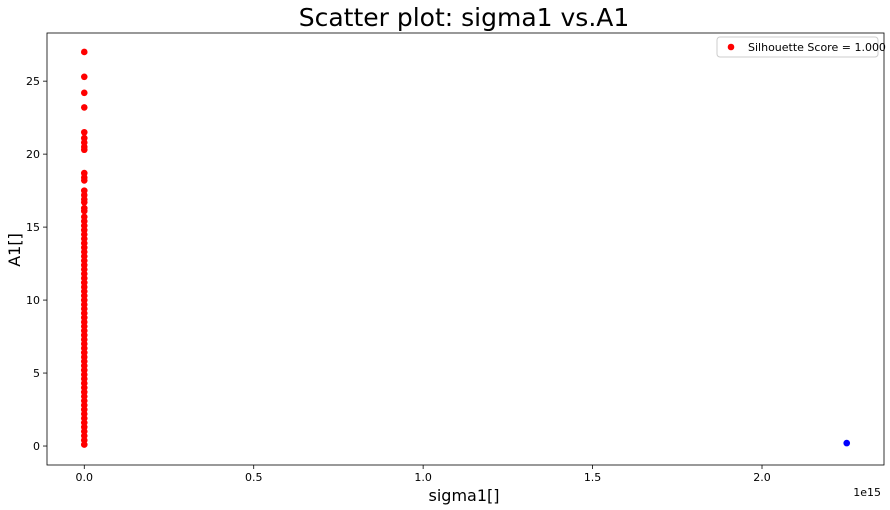 The width and height of the screenshot is (890, 510). Describe the element at coordinates (464, 495) in the screenshot. I see `x-axis-label: sigma1[]` at that location.